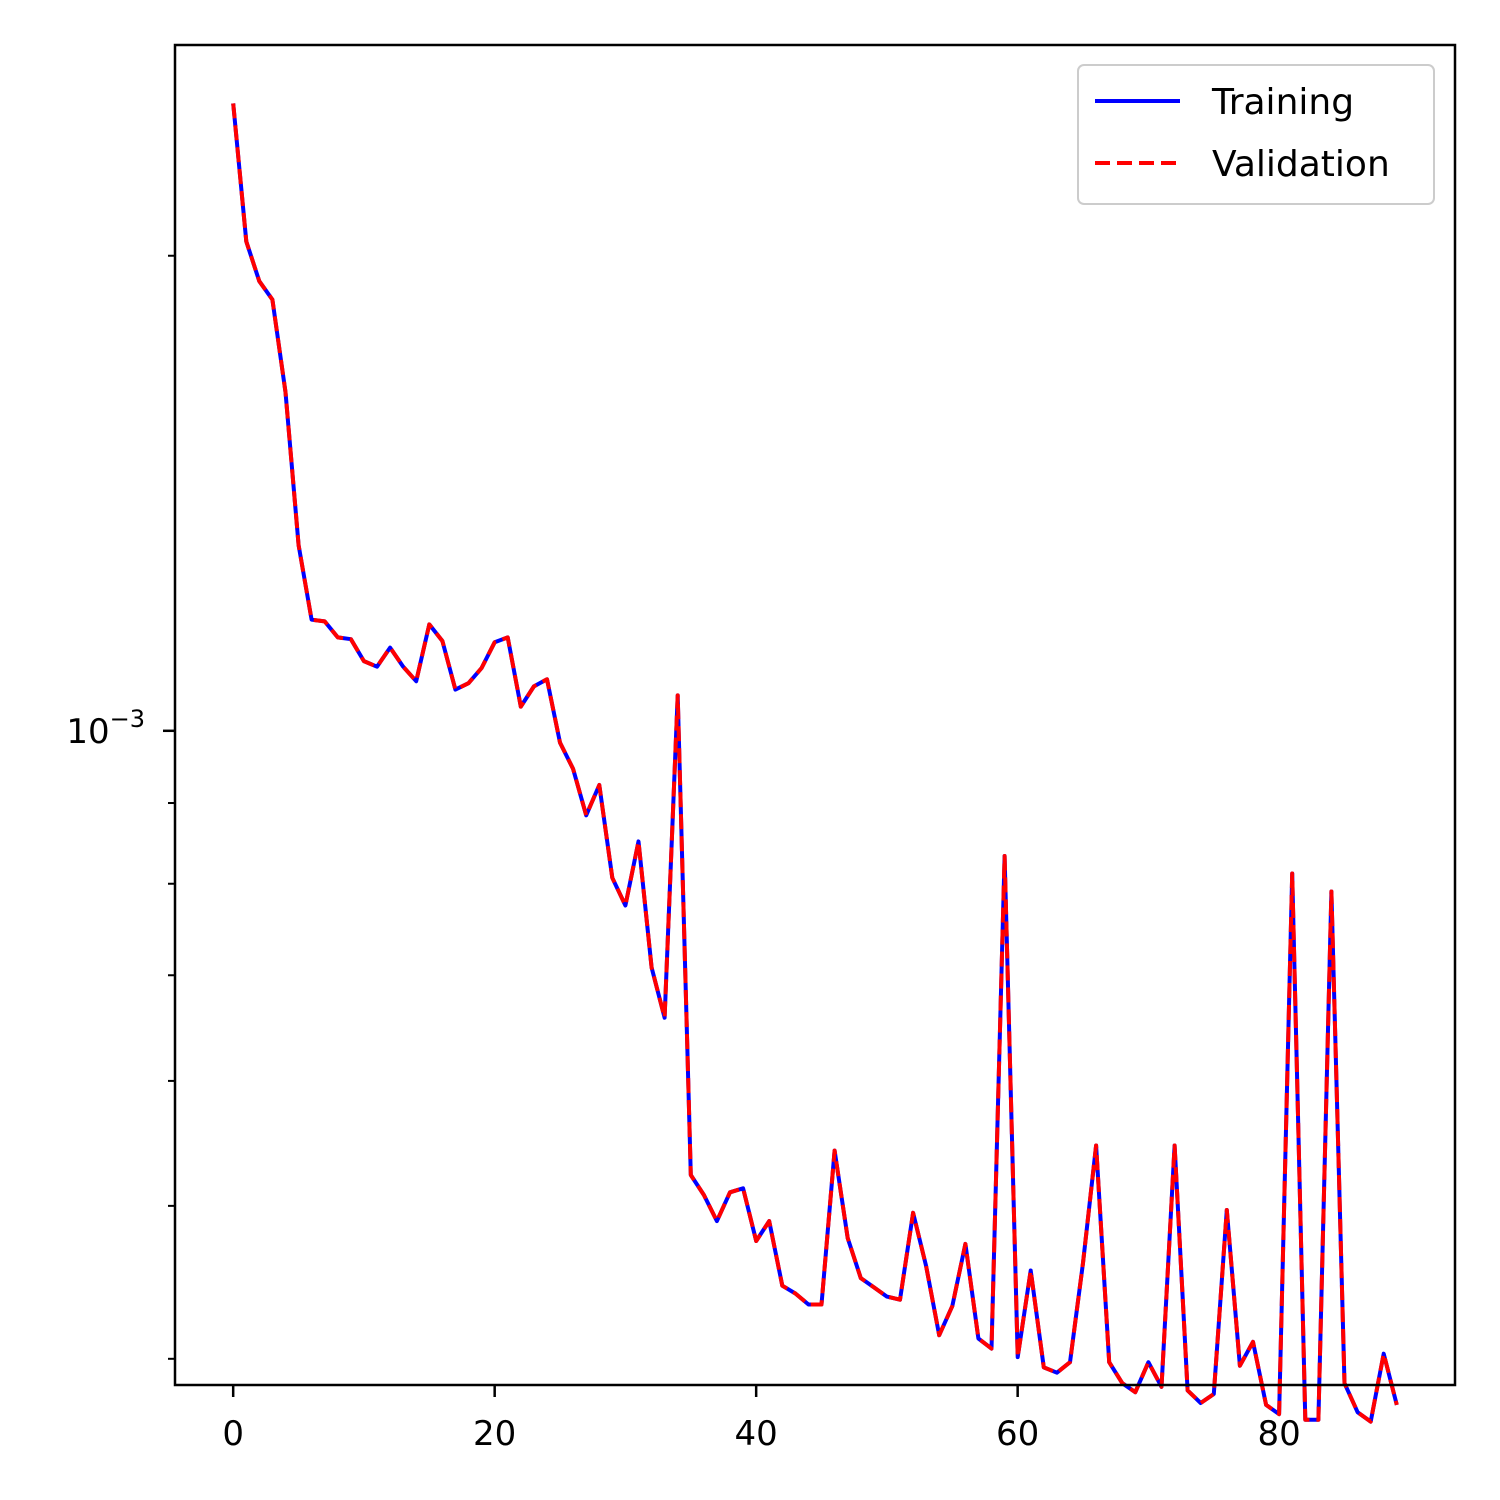  Describe the element at coordinates (1017, 1434) in the screenshot. I see `x-tick-label: 60` at that location.